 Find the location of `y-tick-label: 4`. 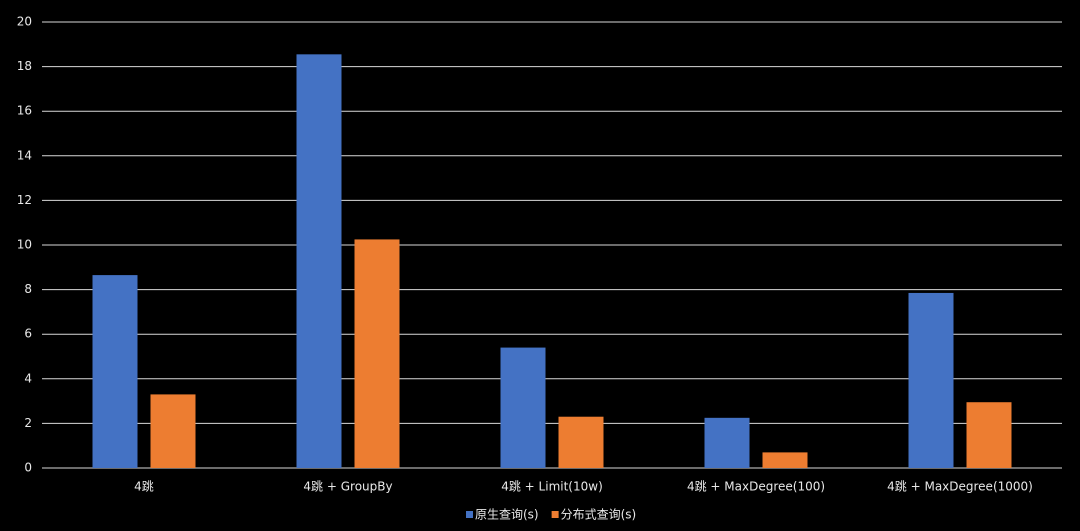

y-tick-label: 4 is located at coordinates (28, 378).